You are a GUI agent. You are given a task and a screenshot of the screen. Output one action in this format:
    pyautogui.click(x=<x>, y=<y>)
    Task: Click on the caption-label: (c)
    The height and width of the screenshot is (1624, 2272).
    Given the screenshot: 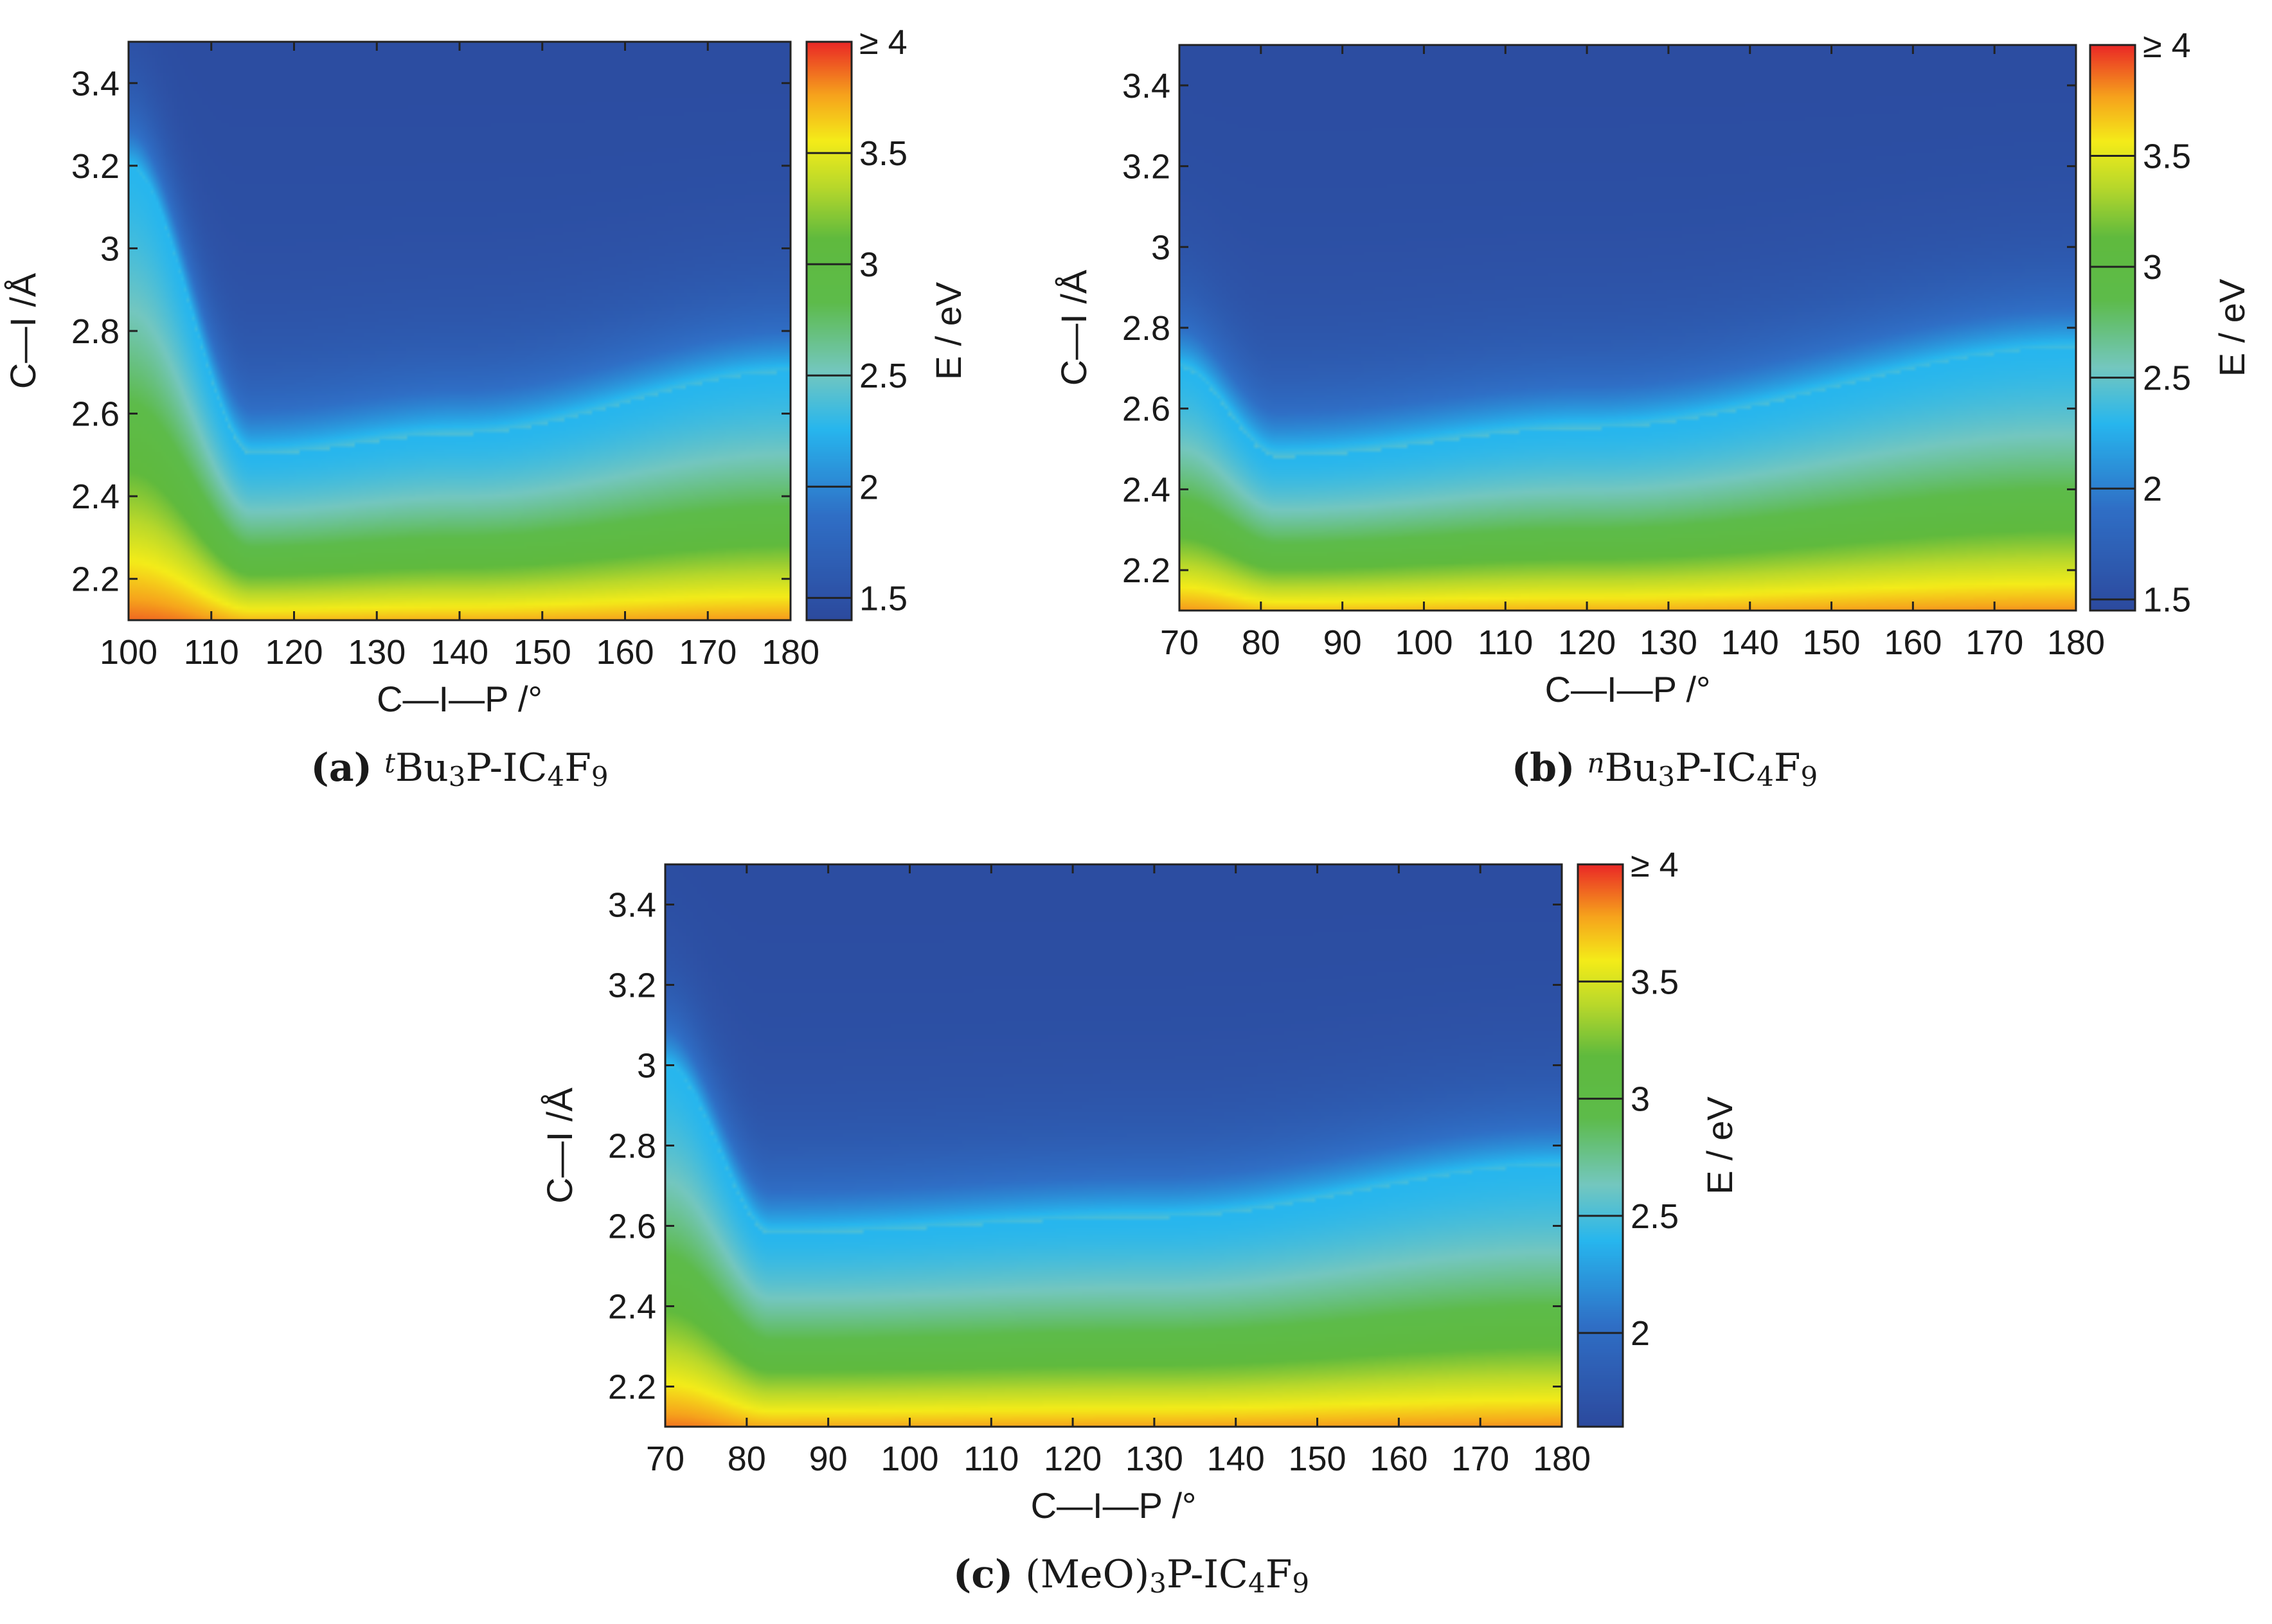 What is the action you would take?
    pyautogui.click(x=983, y=1574)
    